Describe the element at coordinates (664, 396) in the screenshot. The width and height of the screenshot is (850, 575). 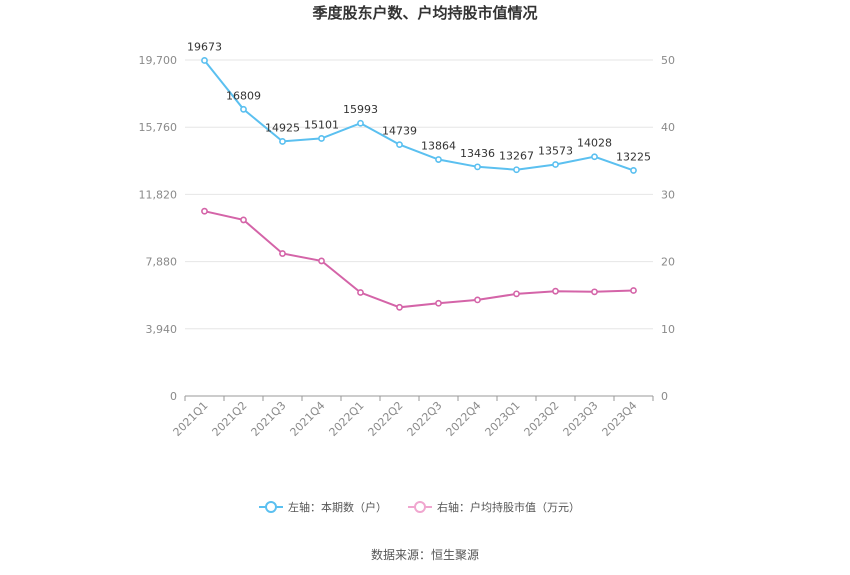
I see `right-axis-tick-label: 0` at that location.